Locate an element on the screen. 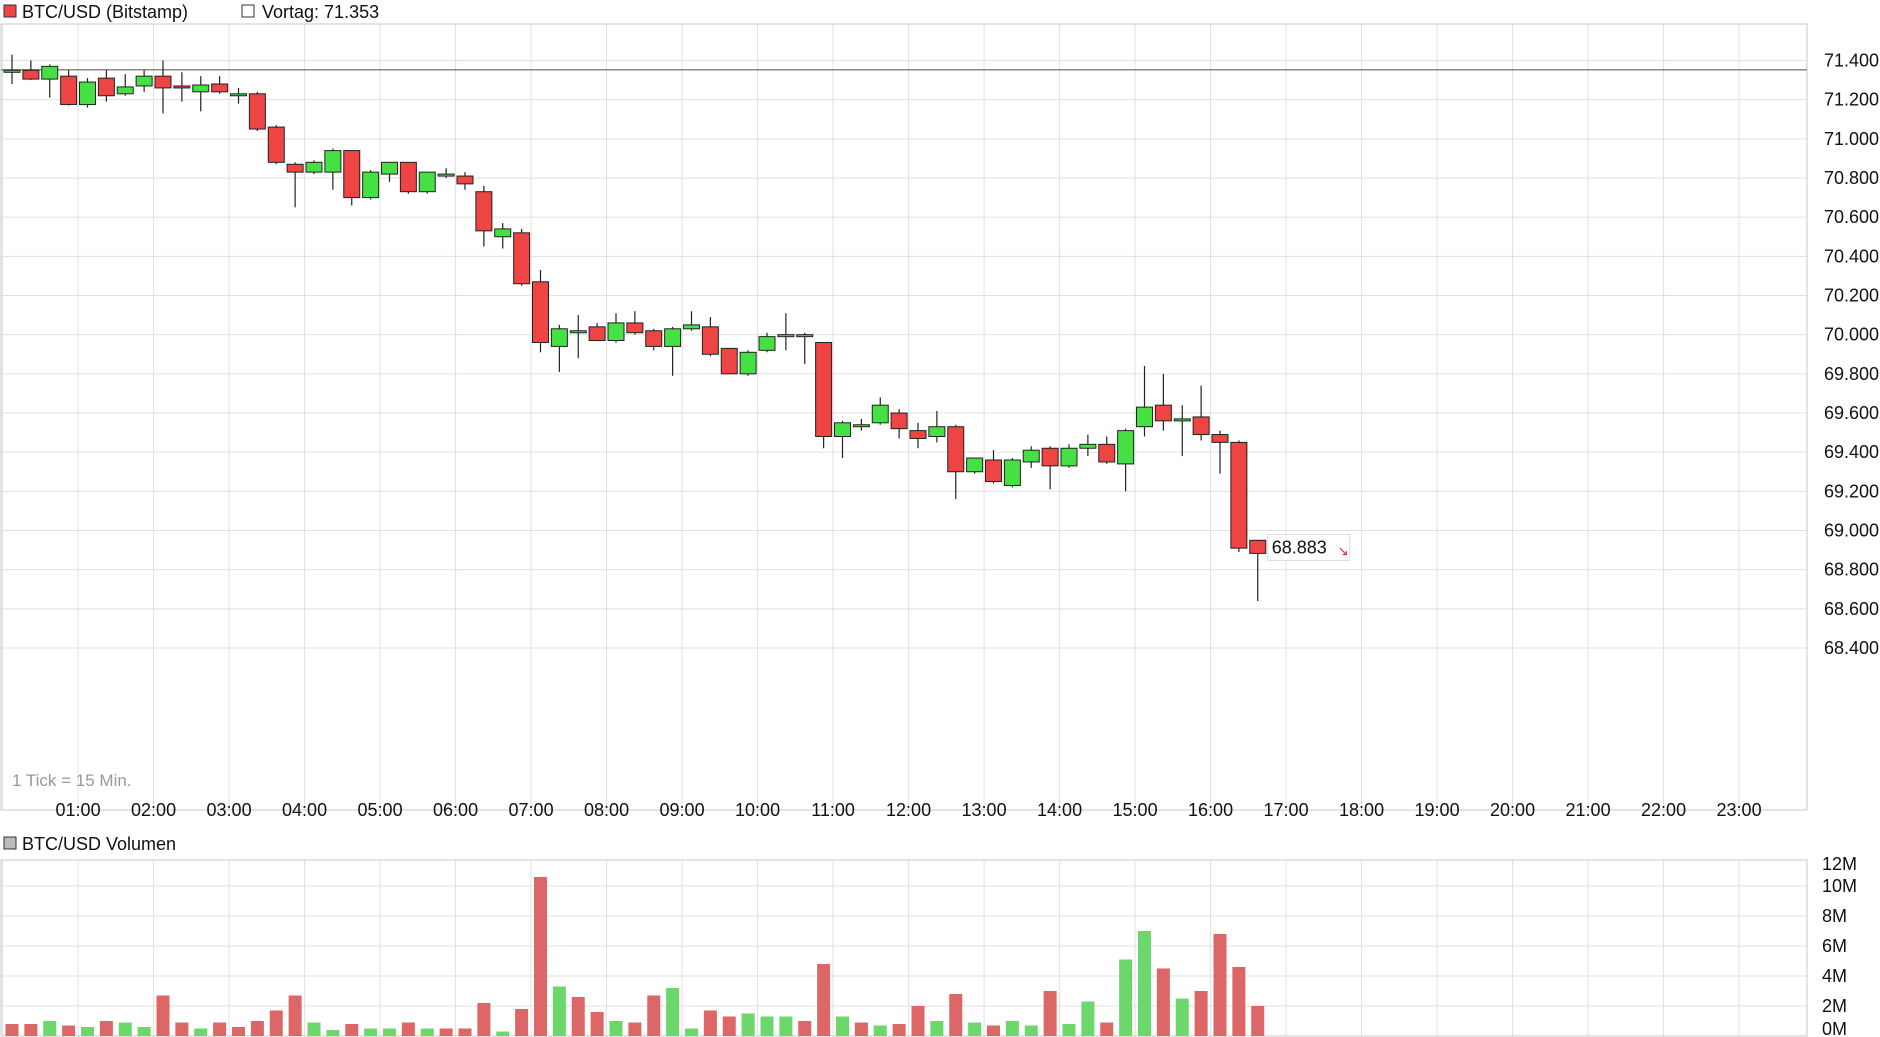 The image size is (1880, 1037). legend-swatch-prev-close is located at coordinates (248, 11).